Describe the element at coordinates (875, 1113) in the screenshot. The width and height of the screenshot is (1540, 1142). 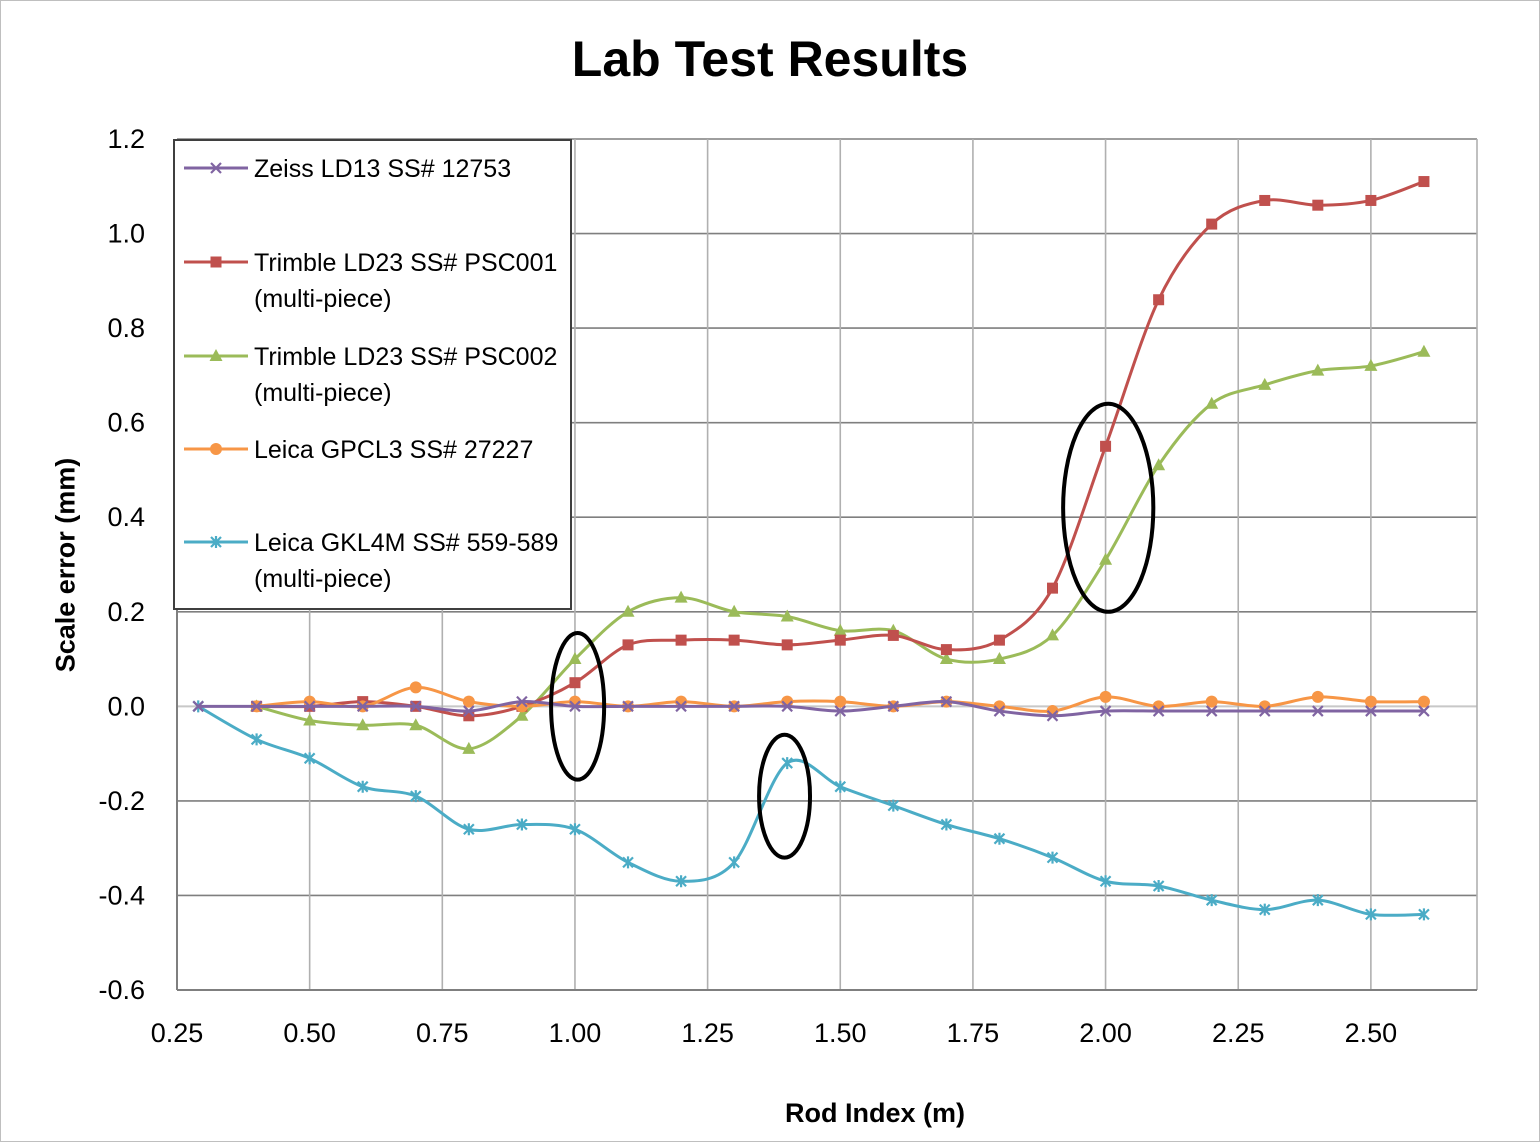
I see `x-axis-label: Rod Index (m)` at that location.